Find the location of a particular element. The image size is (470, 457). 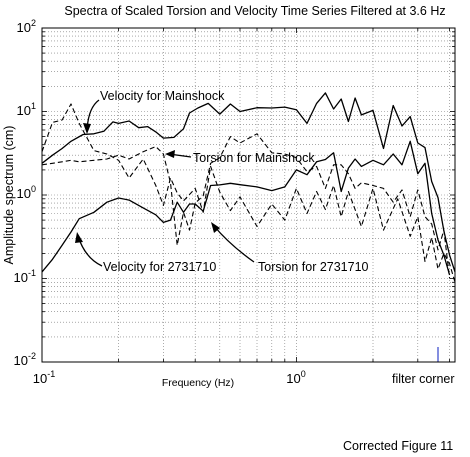

y-tick-label-0.1: 10⁻¹ is located at coordinates (25, 276).